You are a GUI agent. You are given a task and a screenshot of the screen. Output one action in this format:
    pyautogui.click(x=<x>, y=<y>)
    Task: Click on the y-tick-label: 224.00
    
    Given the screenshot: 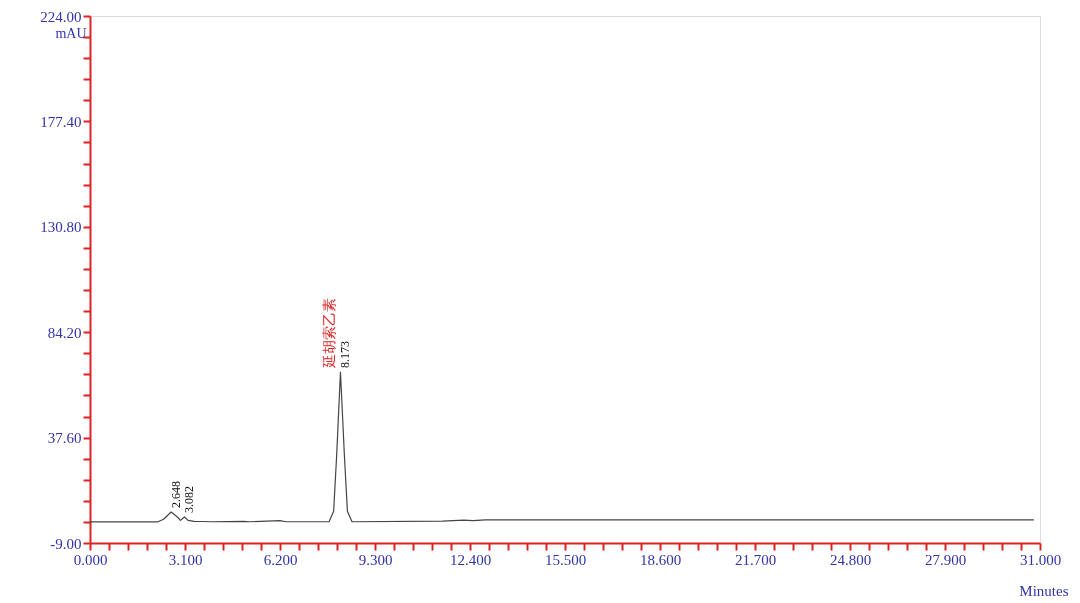 What is the action you would take?
    pyautogui.click(x=61, y=16)
    